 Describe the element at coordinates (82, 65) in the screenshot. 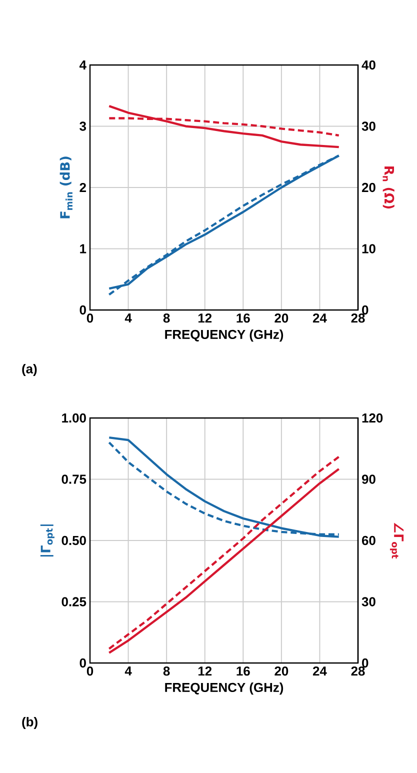

I see `y-tick-label: 4` at that location.